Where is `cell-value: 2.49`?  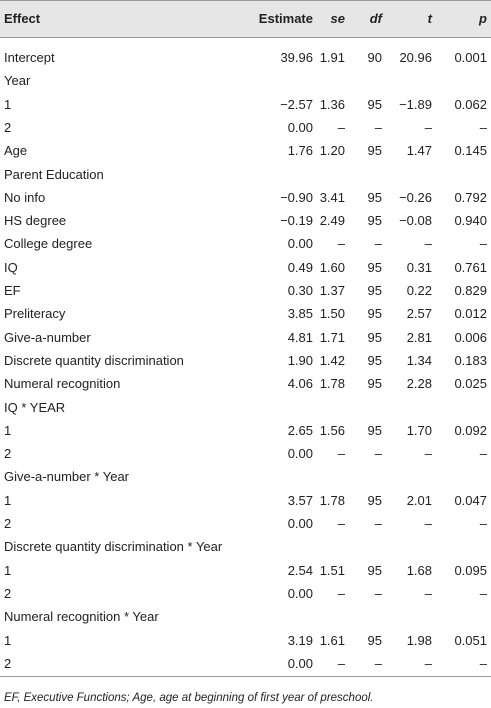
cell-value: 2.49 is located at coordinates (332, 221).